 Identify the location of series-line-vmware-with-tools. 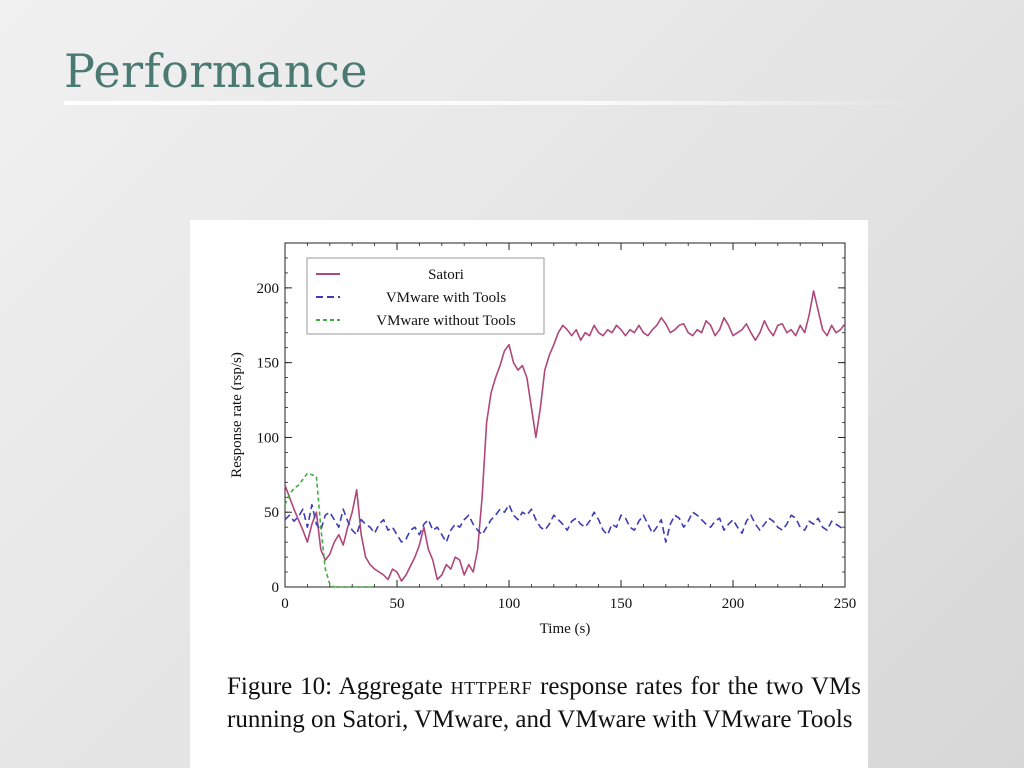
(565, 523).